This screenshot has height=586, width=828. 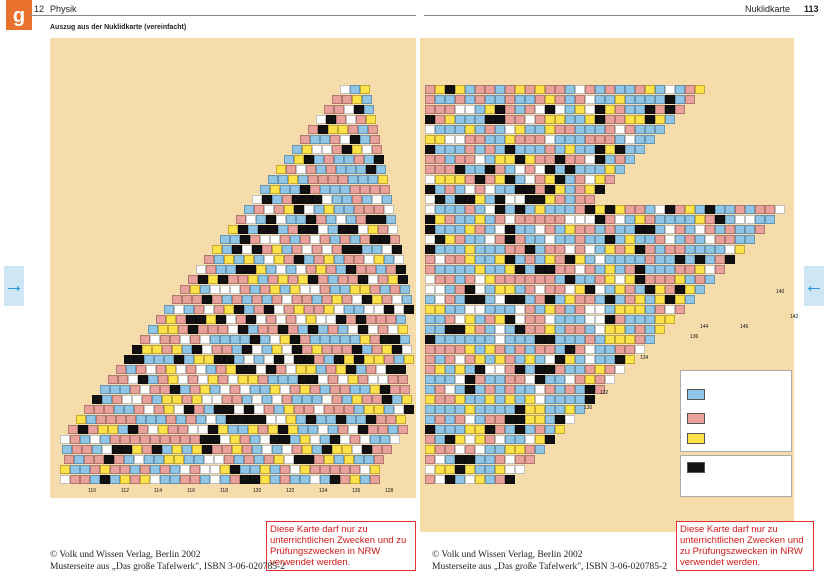 What do you see at coordinates (619, 15) in the screenshot?
I see `right-header-rule` at bounding box center [619, 15].